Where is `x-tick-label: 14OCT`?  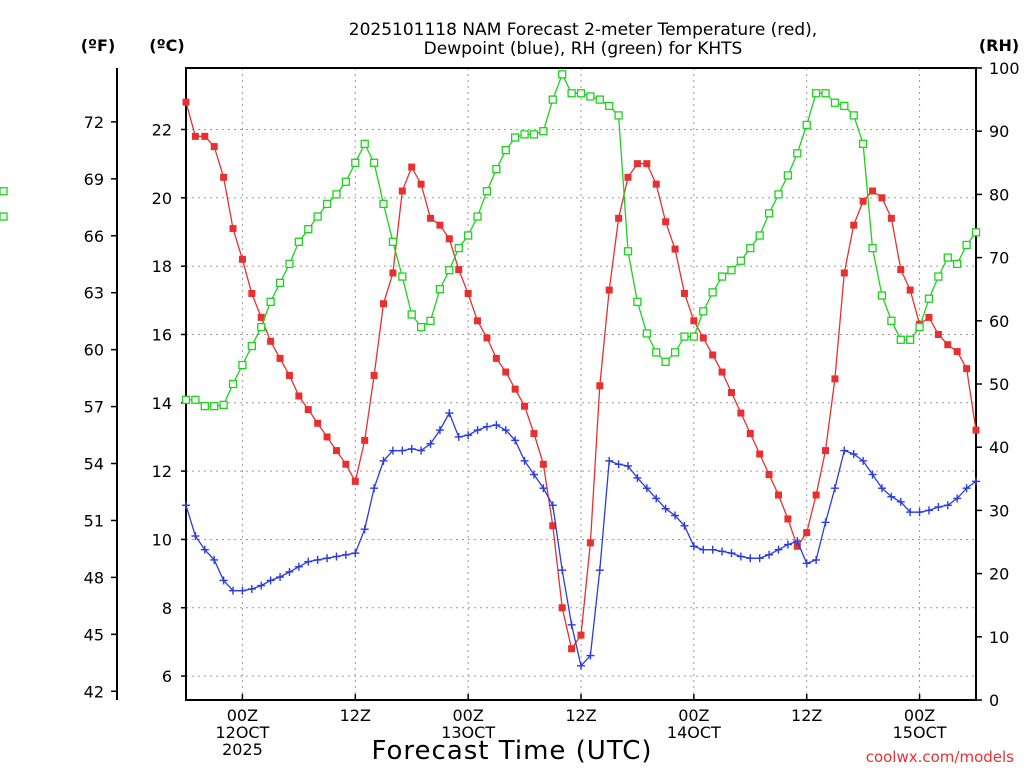
x-tick-label: 14OCT is located at coordinates (694, 732).